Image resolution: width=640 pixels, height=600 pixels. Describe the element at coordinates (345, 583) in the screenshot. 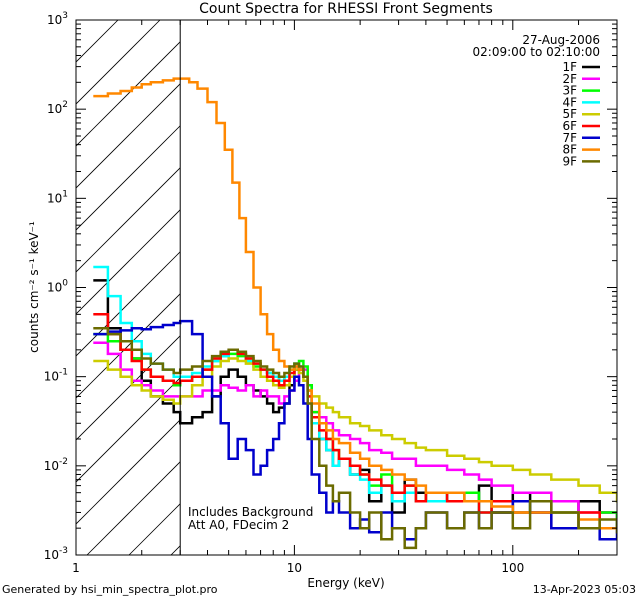

I see `x-axis-label: Energy (keV)` at that location.